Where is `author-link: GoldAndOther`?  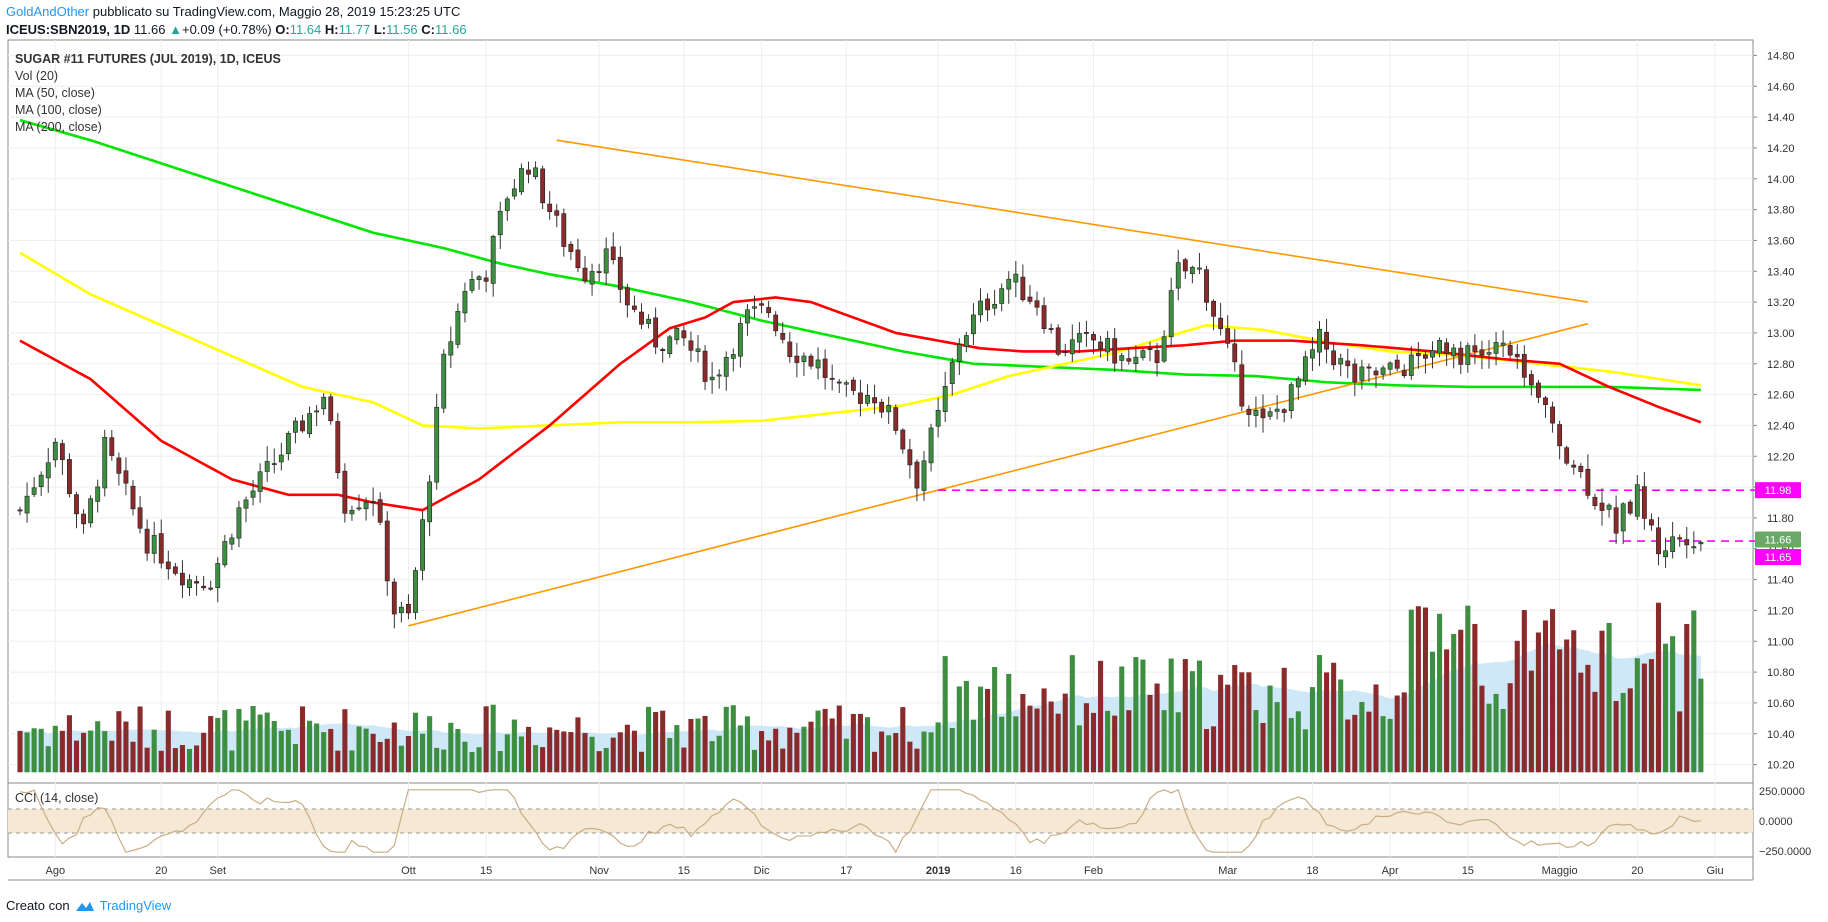 author-link: GoldAndOther is located at coordinates (48, 11).